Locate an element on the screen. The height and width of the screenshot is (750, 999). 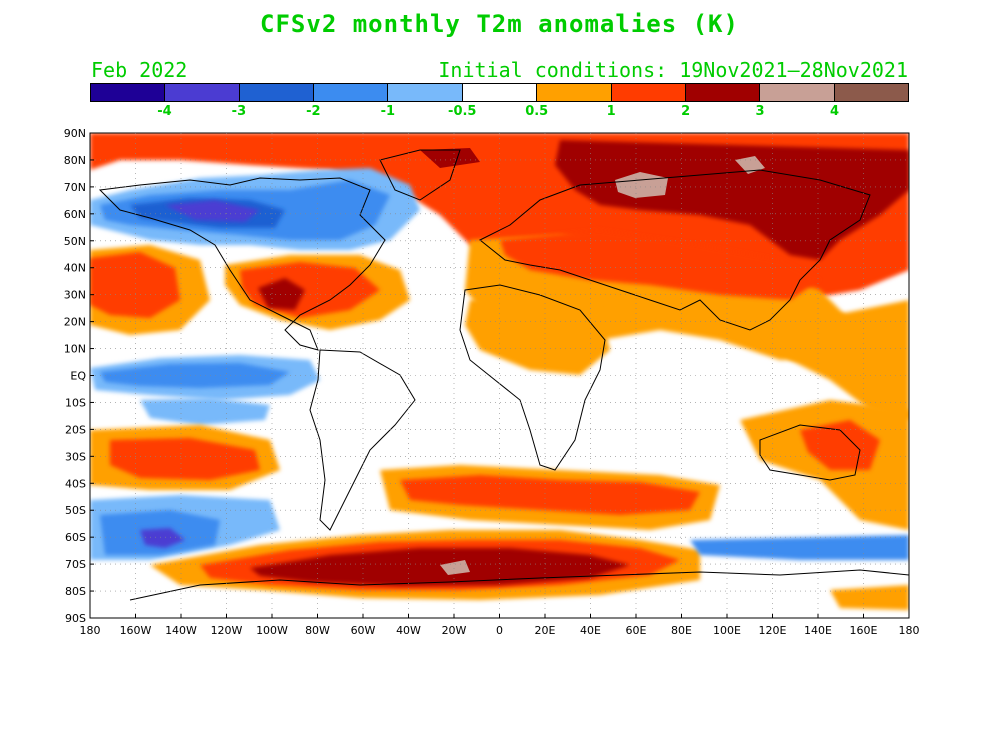
coastline-eurasia is located at coordinates (675, 250).